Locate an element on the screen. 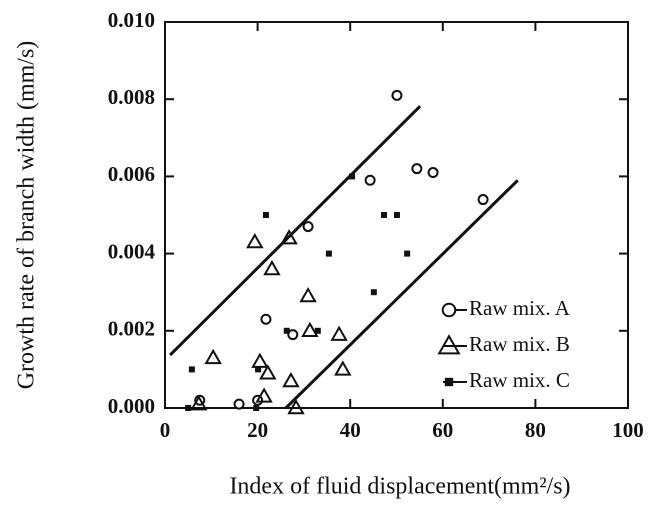  legend-label: Raw mix. B is located at coordinates (519, 344).